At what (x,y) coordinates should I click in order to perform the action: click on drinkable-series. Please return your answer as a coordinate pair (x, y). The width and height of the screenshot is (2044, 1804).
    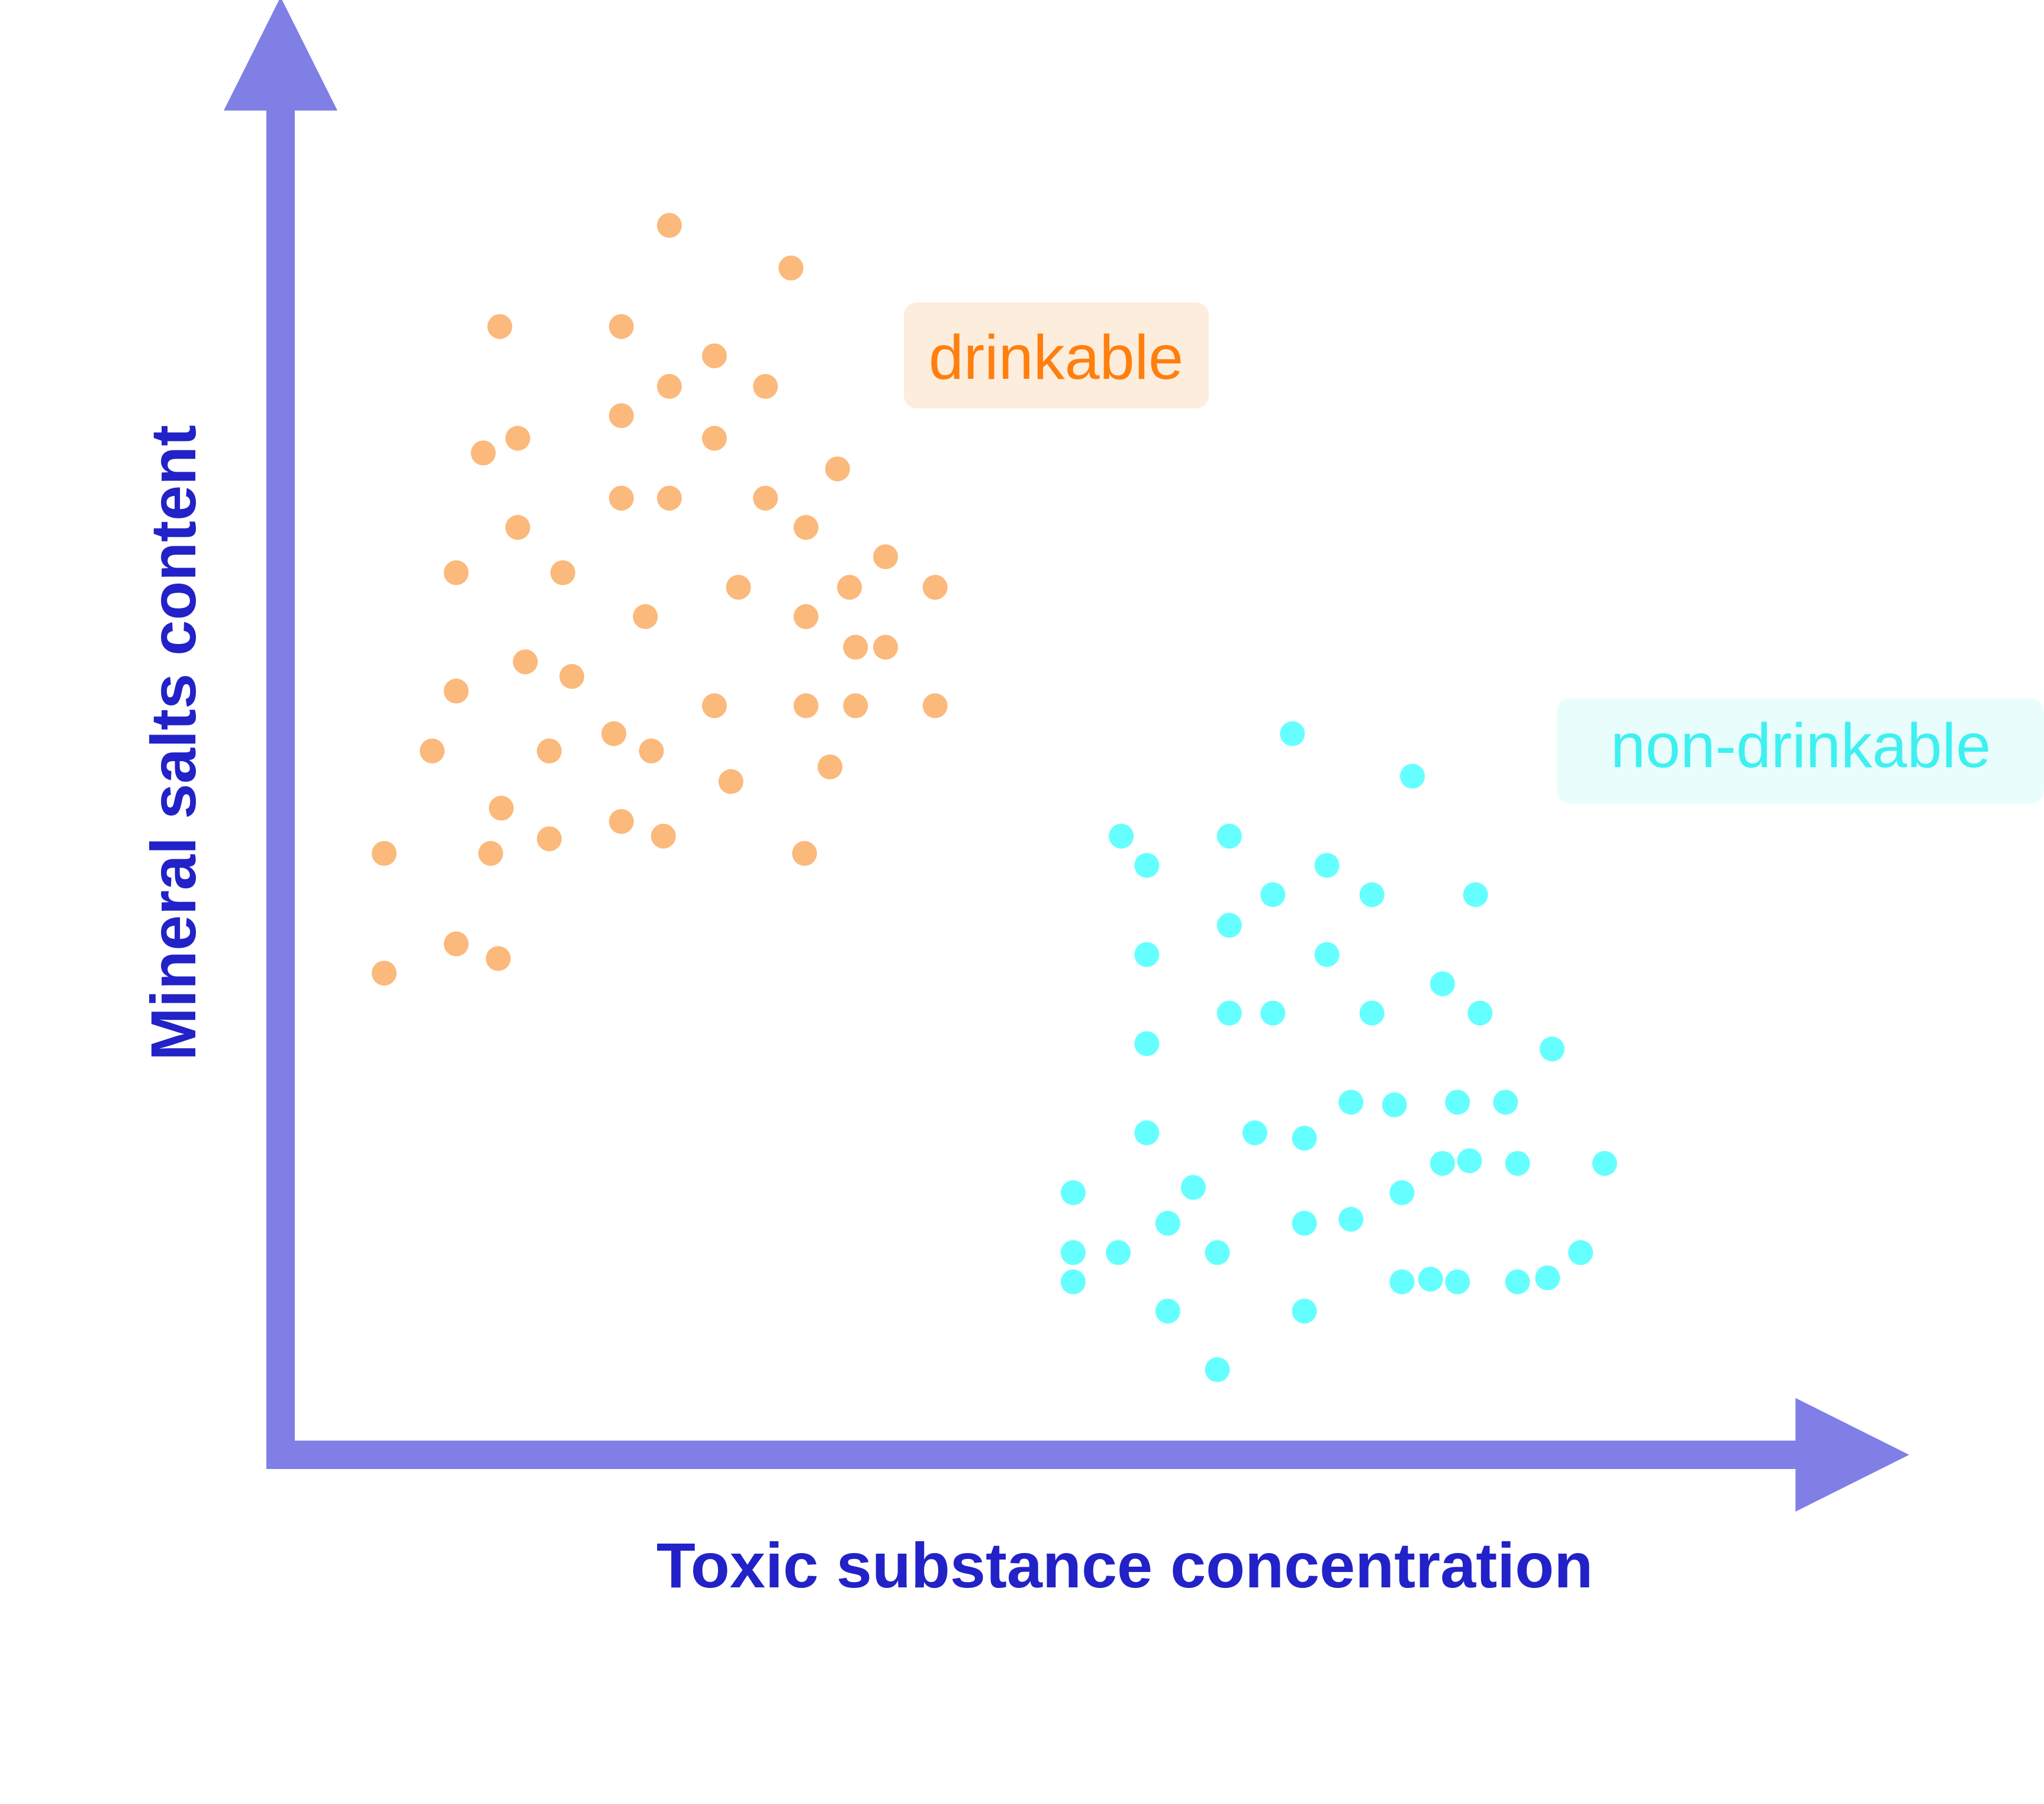
    Looking at the image, I should click on (660, 599).